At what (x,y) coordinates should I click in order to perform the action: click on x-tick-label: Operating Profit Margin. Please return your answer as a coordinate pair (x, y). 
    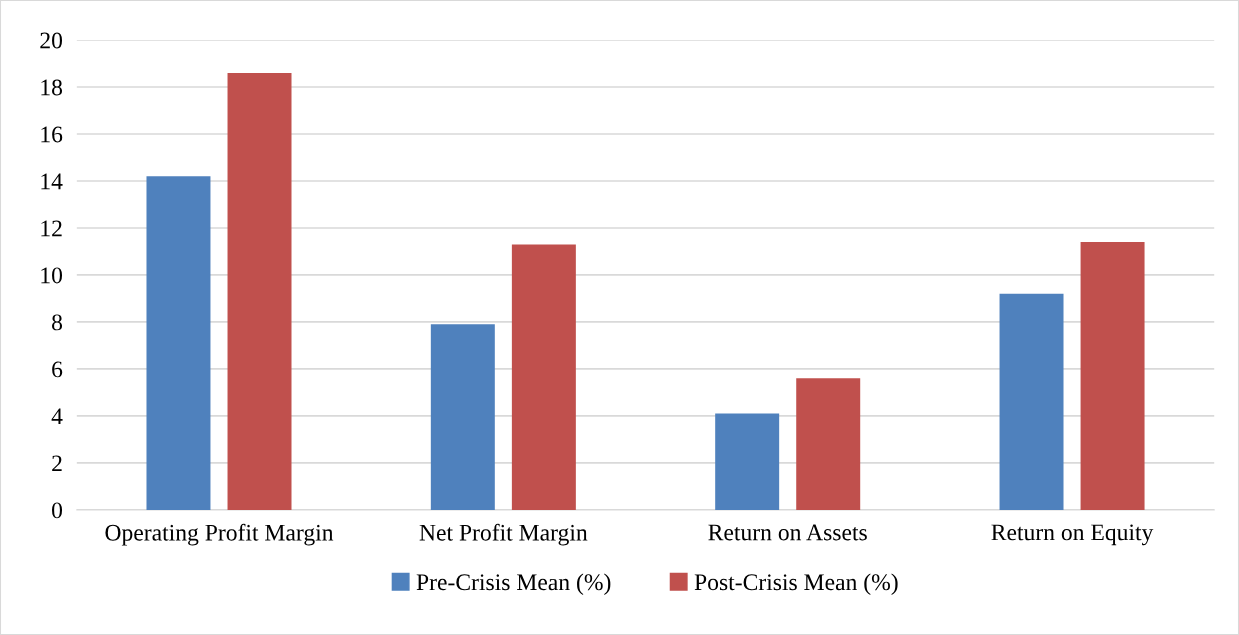
    Looking at the image, I should click on (219, 534).